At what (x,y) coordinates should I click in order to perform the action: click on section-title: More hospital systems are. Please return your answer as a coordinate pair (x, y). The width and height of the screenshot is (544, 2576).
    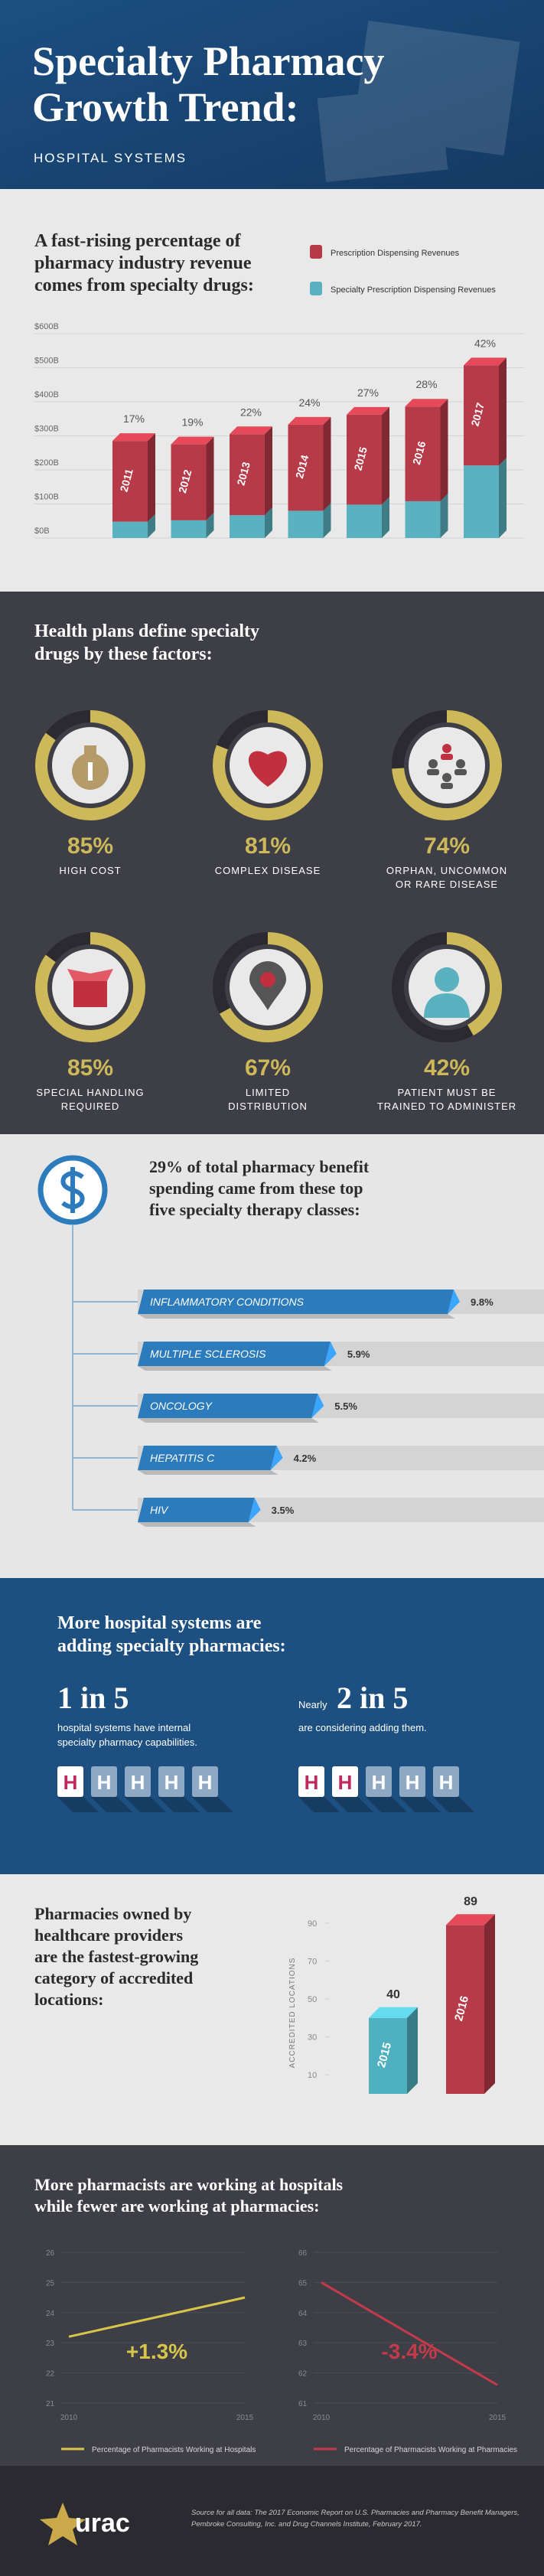
    Looking at the image, I should click on (159, 1623).